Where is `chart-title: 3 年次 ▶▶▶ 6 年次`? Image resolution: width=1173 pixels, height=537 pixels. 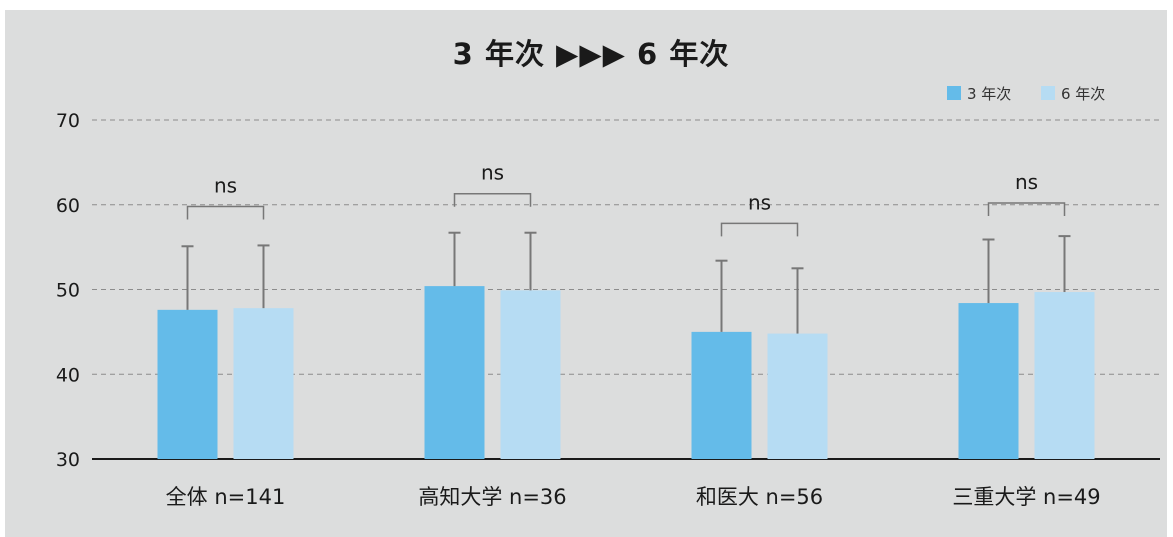 chart-title: 3 年次 ▶▶▶ 6 年次 is located at coordinates (591, 54).